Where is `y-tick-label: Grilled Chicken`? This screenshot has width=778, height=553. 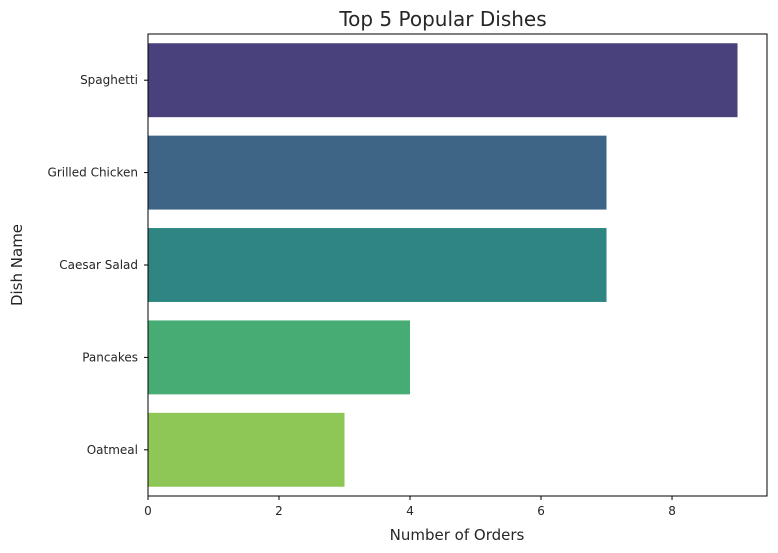 y-tick-label: Grilled Chicken is located at coordinates (93, 173).